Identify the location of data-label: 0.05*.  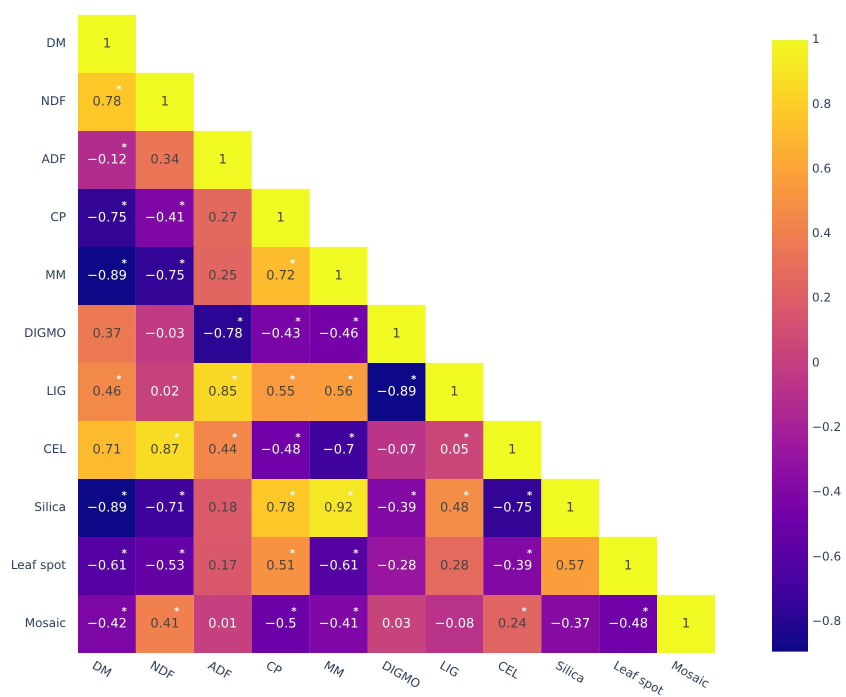
(455, 445).